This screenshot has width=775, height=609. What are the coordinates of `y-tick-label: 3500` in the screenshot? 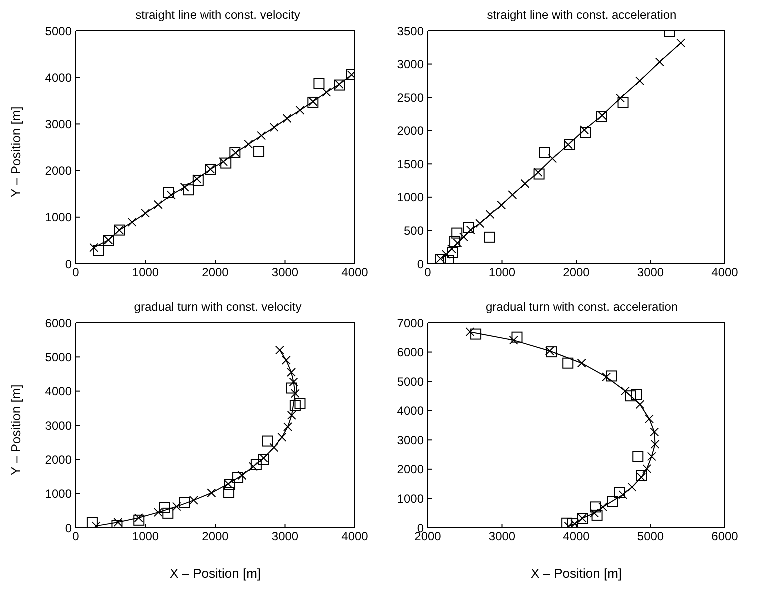 It's located at (410, 31).